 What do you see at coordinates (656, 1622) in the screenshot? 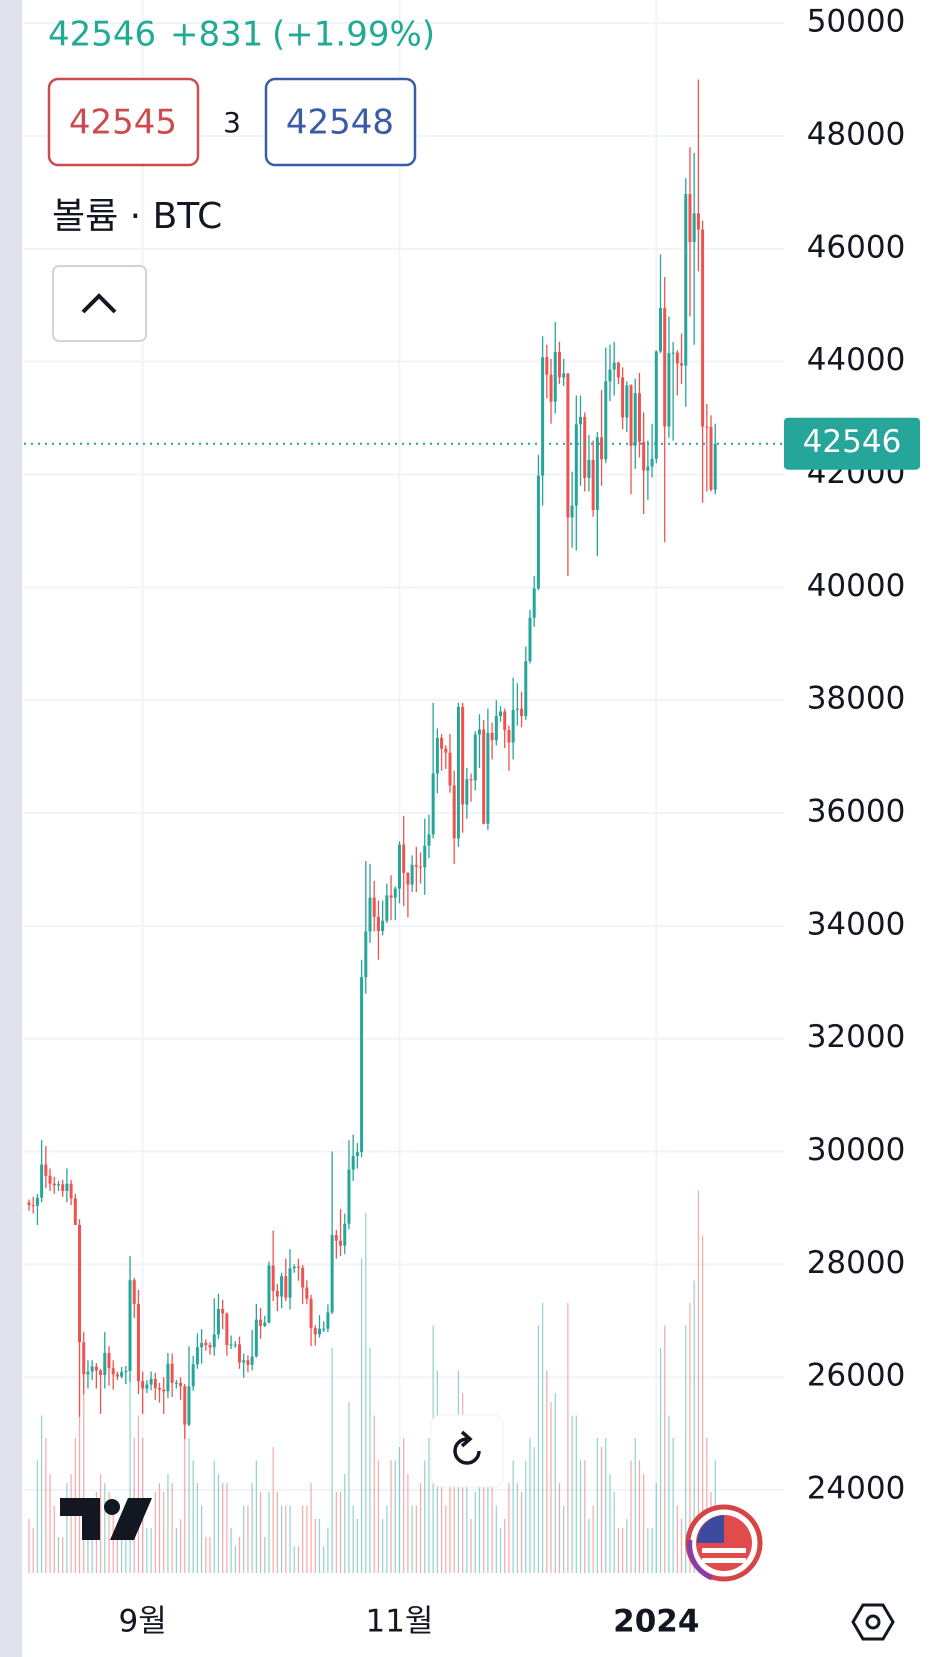
I see `x-tick-label: 2024` at bounding box center [656, 1622].